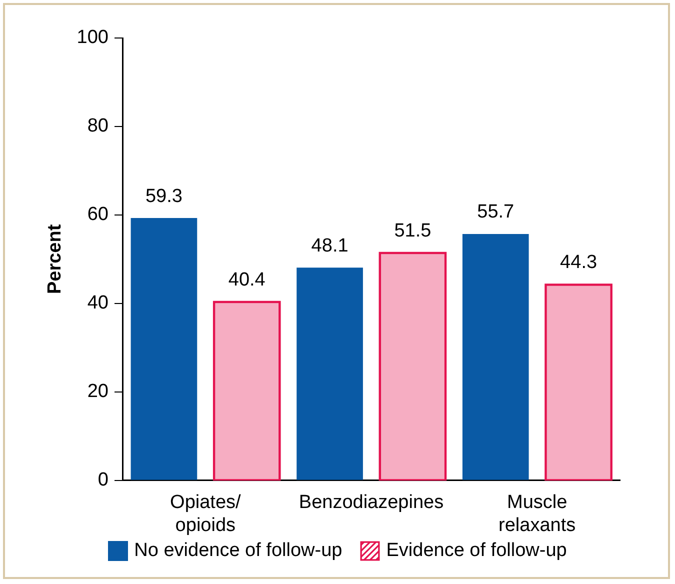 The image size is (675, 584). Describe the element at coordinates (476, 551) in the screenshot. I see `legend-label: Evidence of follow-up` at that location.